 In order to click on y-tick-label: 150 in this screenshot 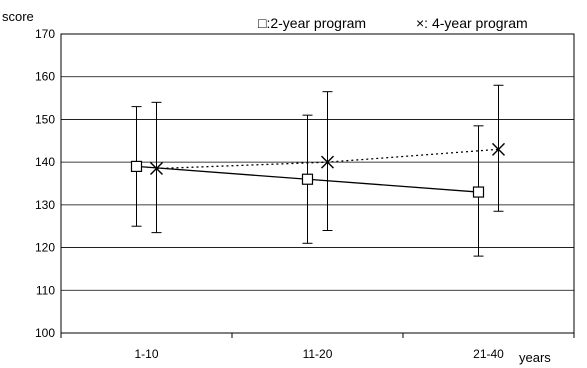, I will do `click(45, 119)`.